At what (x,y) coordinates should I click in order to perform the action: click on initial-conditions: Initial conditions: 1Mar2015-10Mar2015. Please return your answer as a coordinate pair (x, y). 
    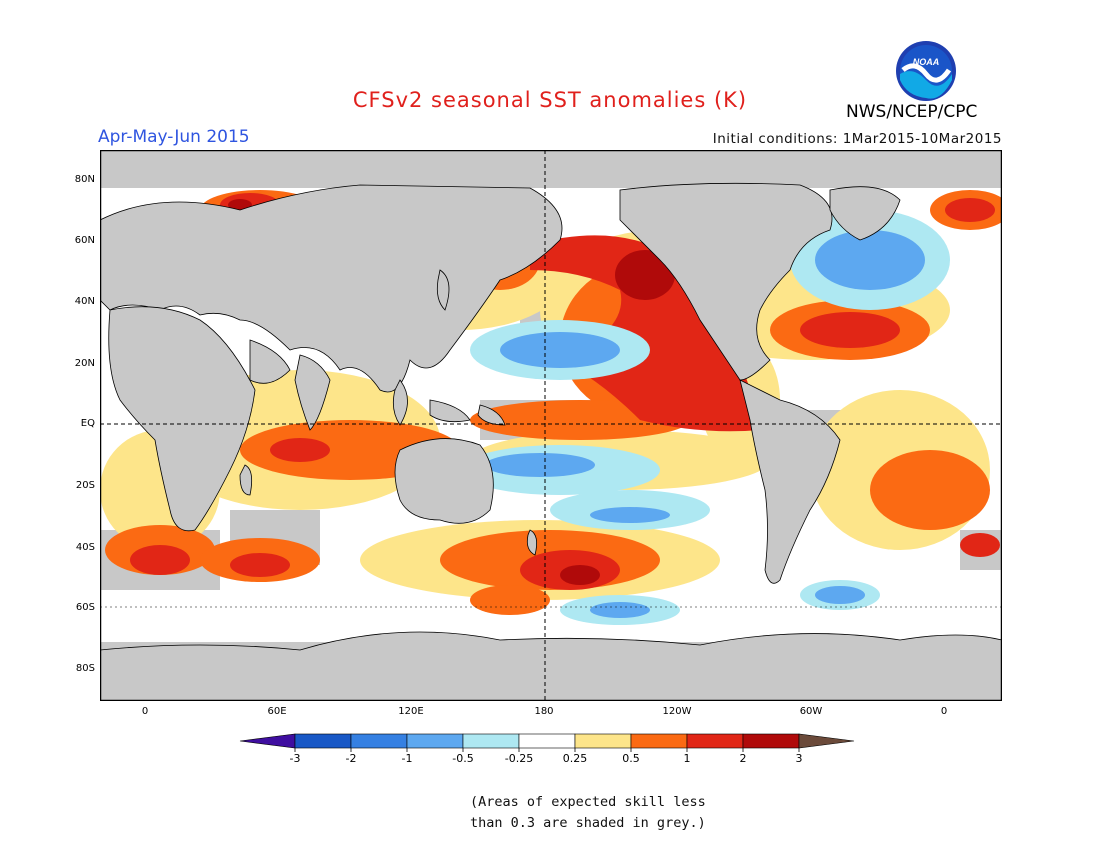
    Looking at the image, I should click on (857, 139).